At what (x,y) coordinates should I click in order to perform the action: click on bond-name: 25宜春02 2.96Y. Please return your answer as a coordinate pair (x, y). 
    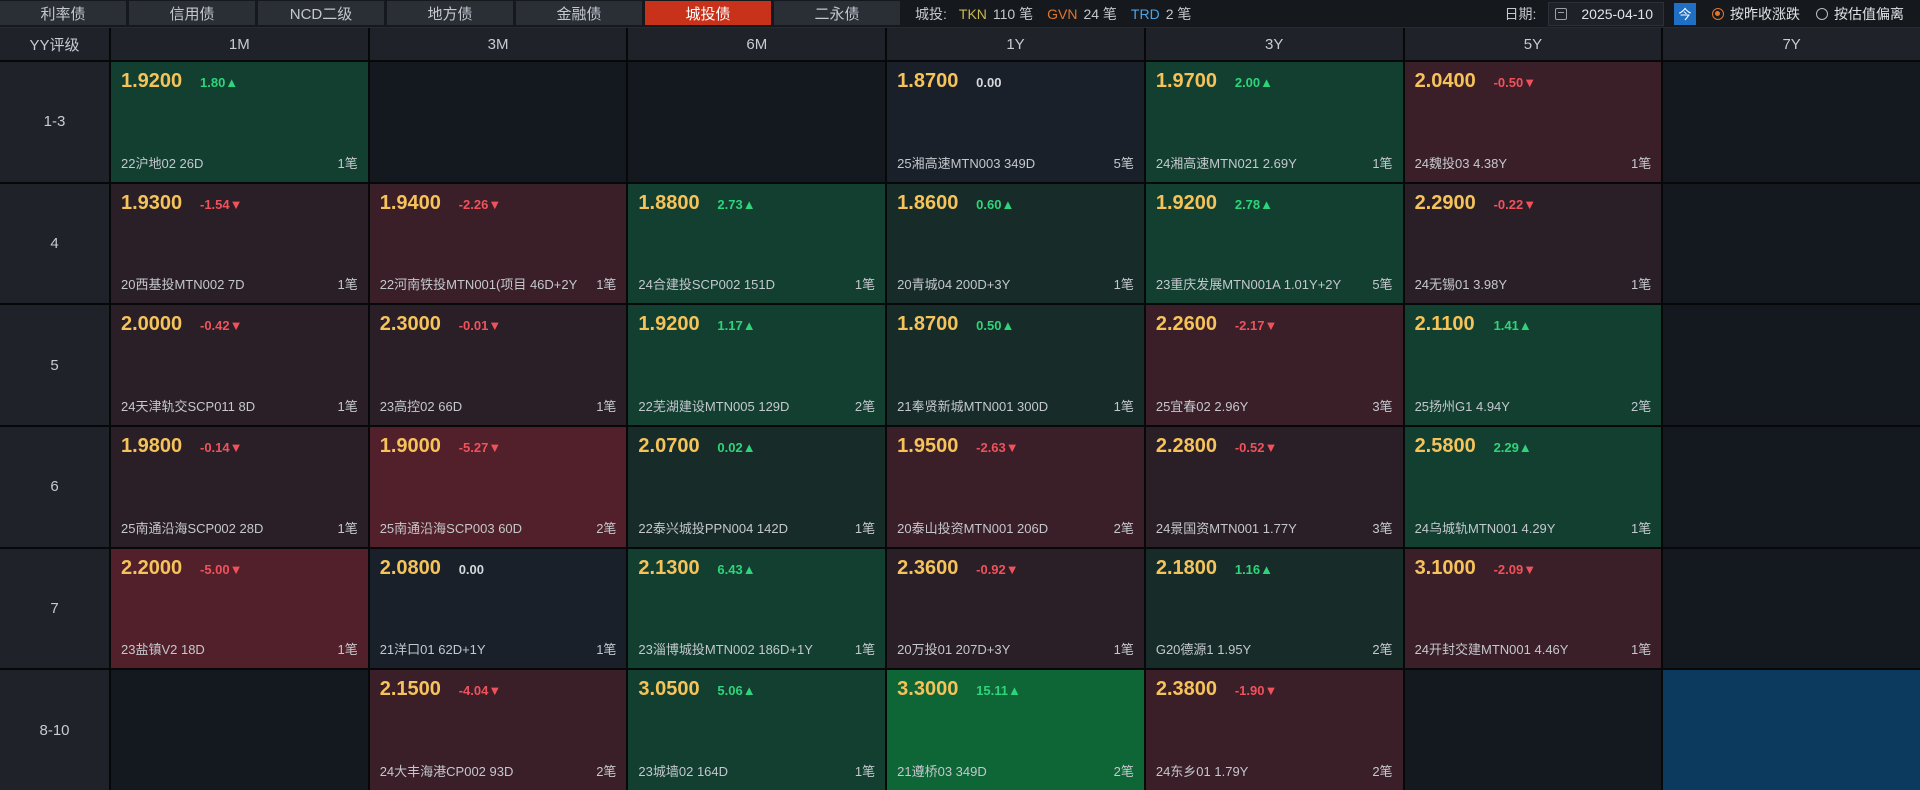
    Looking at the image, I should click on (1202, 406).